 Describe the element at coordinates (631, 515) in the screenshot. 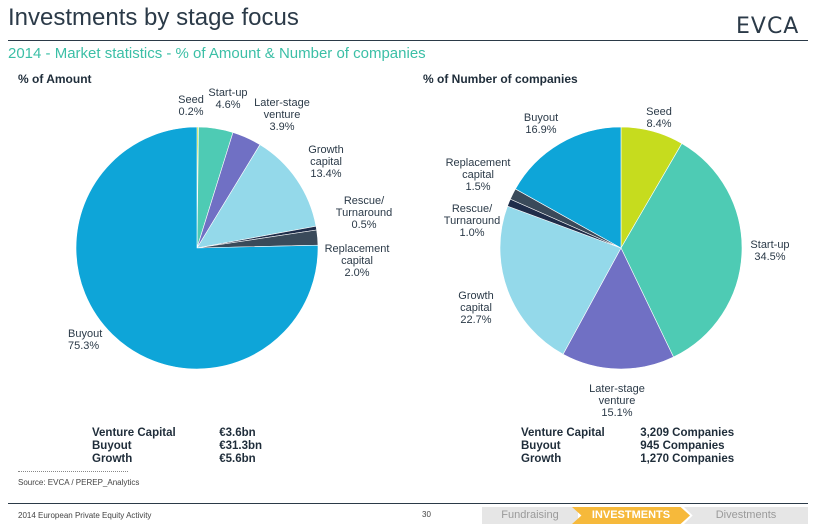

I see `nav-investments: INVESTMENTS` at that location.